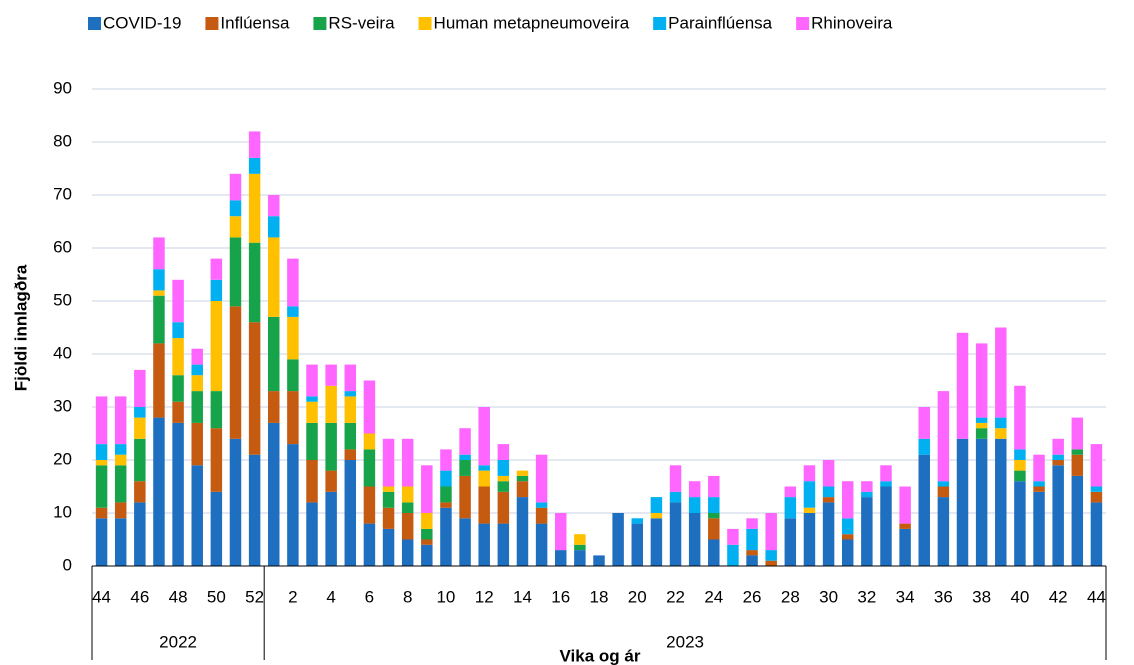 The image size is (1134, 665). I want to click on y-tick-label: 40, so click(62, 352).